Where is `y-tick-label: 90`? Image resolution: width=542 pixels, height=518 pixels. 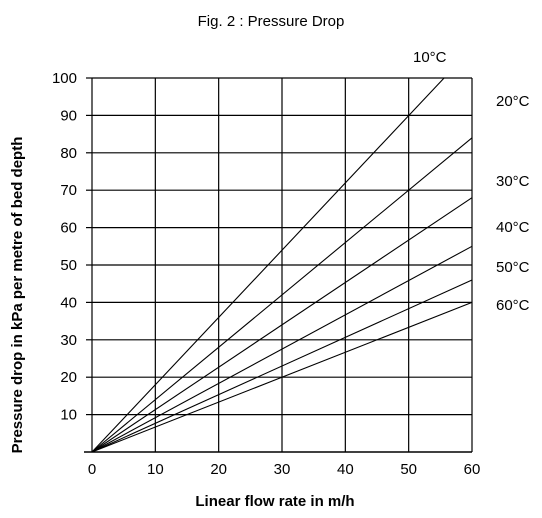 y-tick-label: 90 is located at coordinates (68, 115).